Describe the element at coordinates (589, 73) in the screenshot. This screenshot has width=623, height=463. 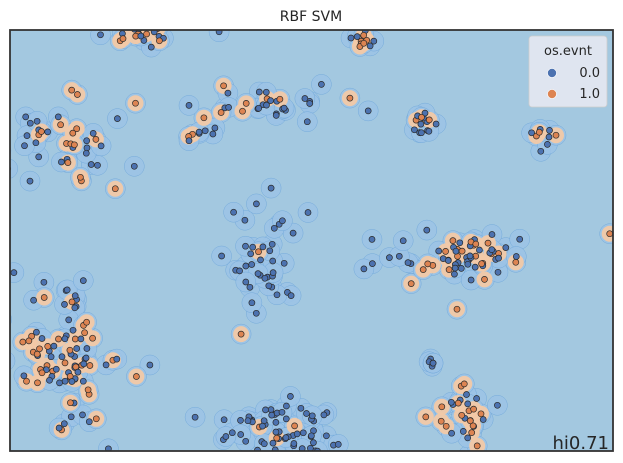
I see `legend-label-0: 0.0` at that location.